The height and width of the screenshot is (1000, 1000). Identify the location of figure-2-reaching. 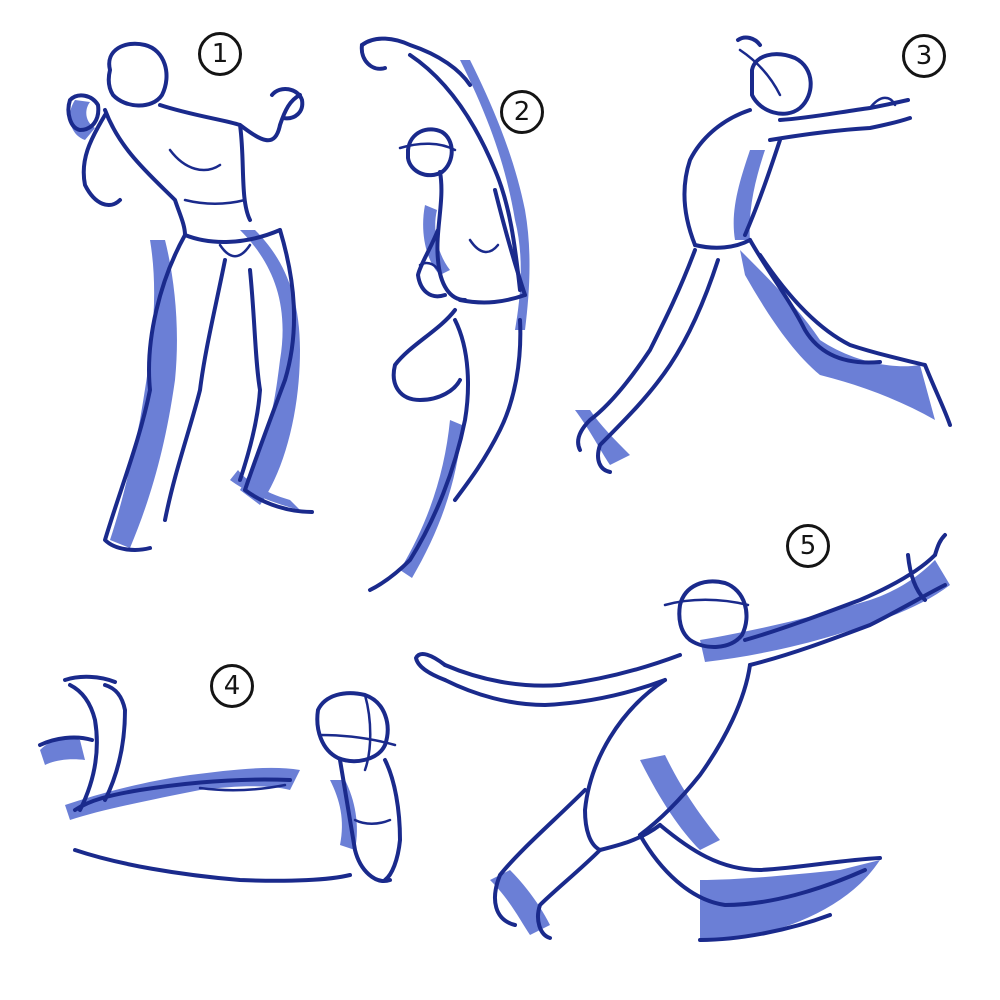
(444, 314).